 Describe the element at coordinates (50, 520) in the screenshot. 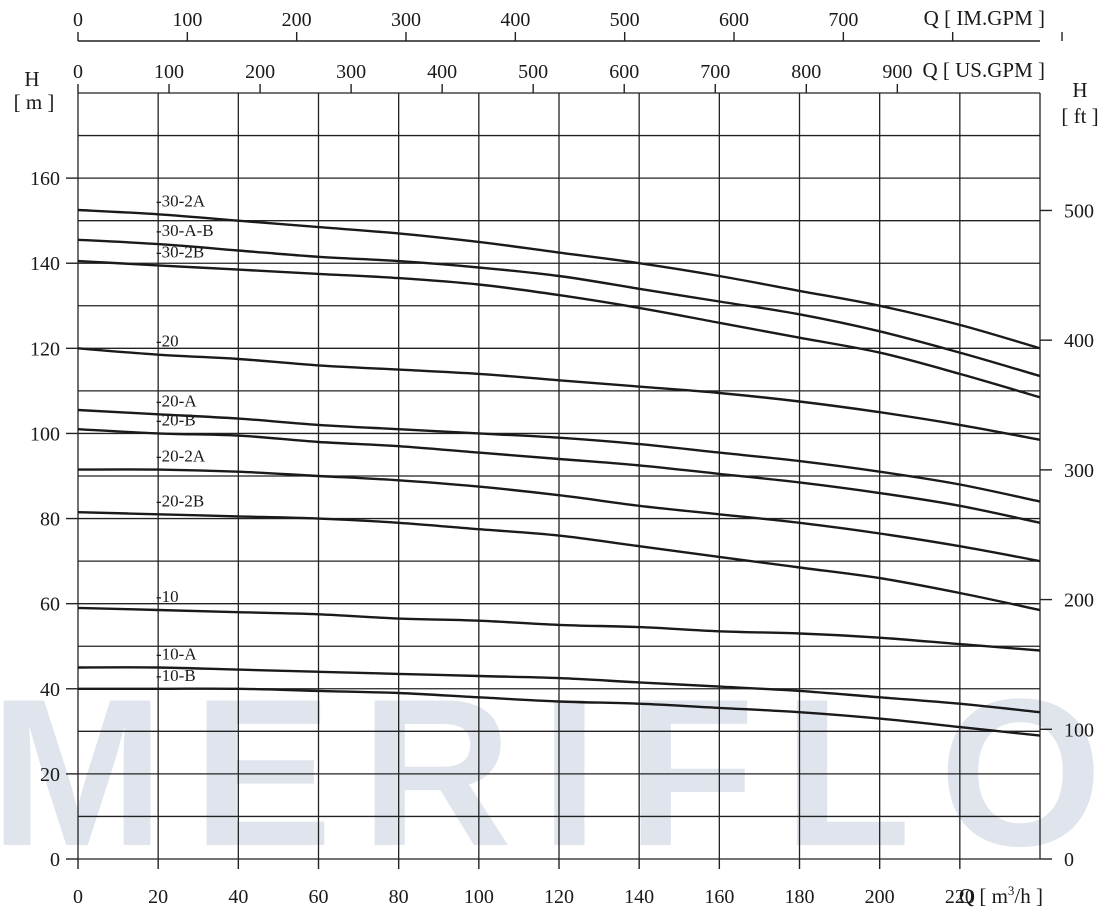

I see `left-tick-label: 80` at that location.